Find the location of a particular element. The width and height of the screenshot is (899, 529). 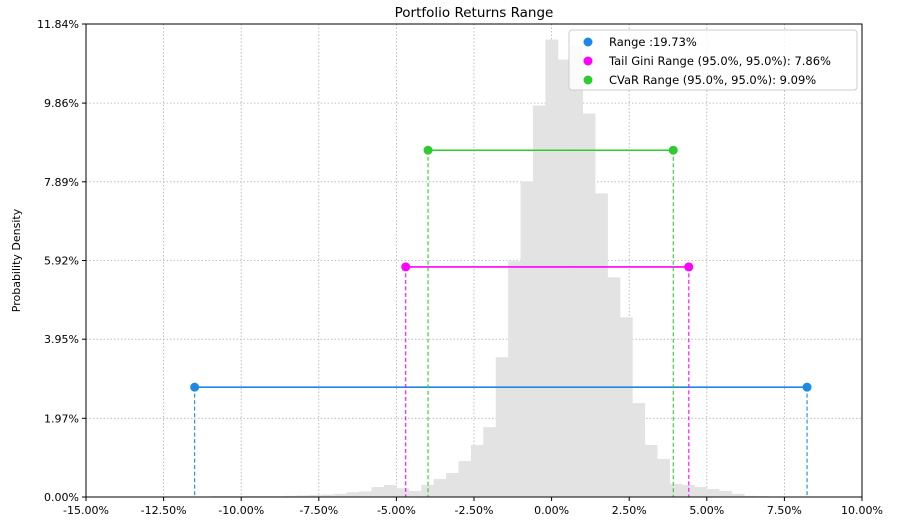

legend-box is located at coordinates (713, 60).